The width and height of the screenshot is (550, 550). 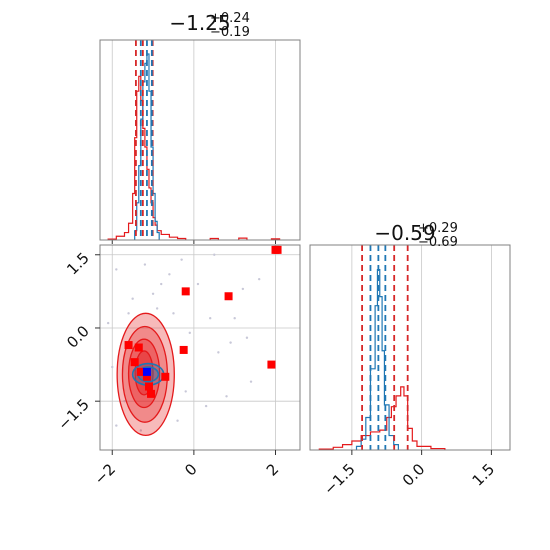 I want to click on joint-y-tick-label-2: 1.5, so click(x=78, y=264).